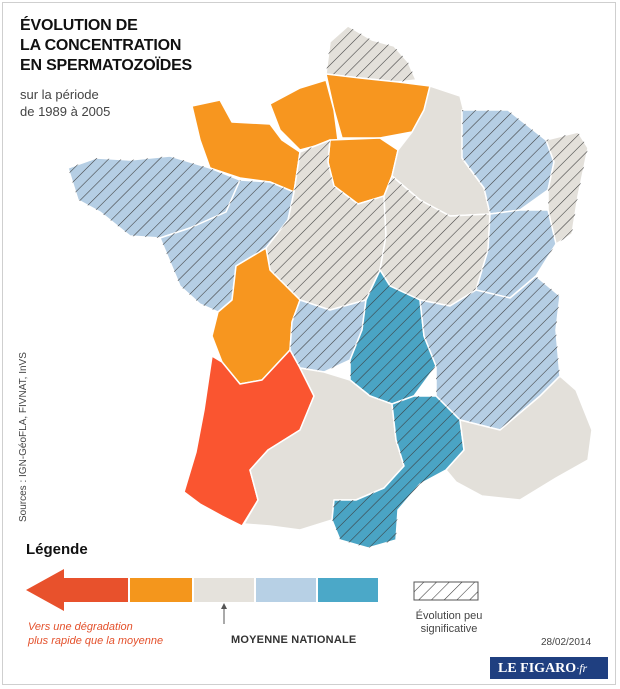  Describe the element at coordinates (348, 590) in the screenshot. I see `legend-swatch-blue` at that location.